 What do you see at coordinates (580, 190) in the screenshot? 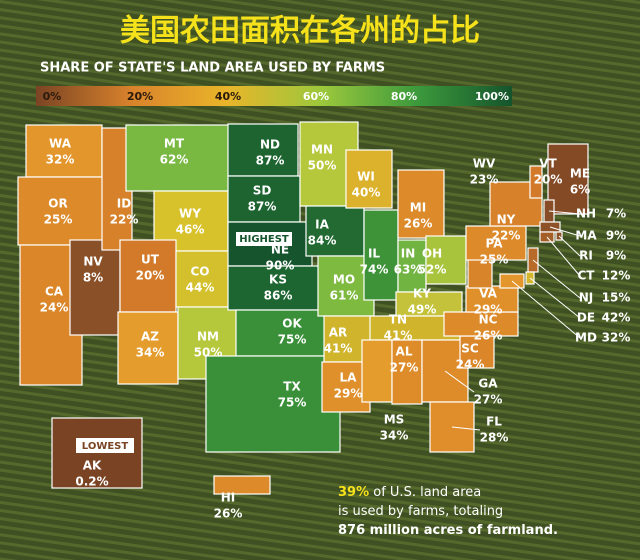
I see `state-value: 6%` at bounding box center [580, 190].